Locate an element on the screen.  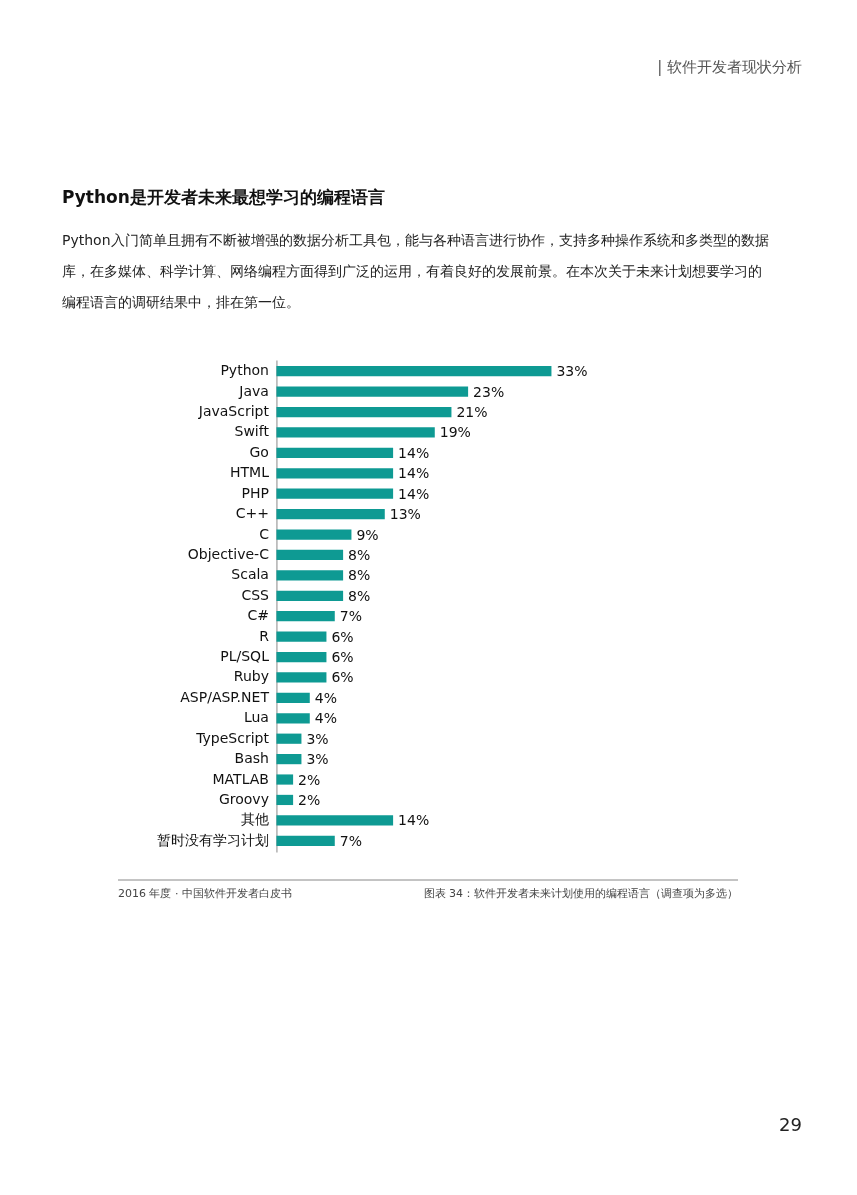
y-tick-label: Lua is located at coordinates (256, 717).